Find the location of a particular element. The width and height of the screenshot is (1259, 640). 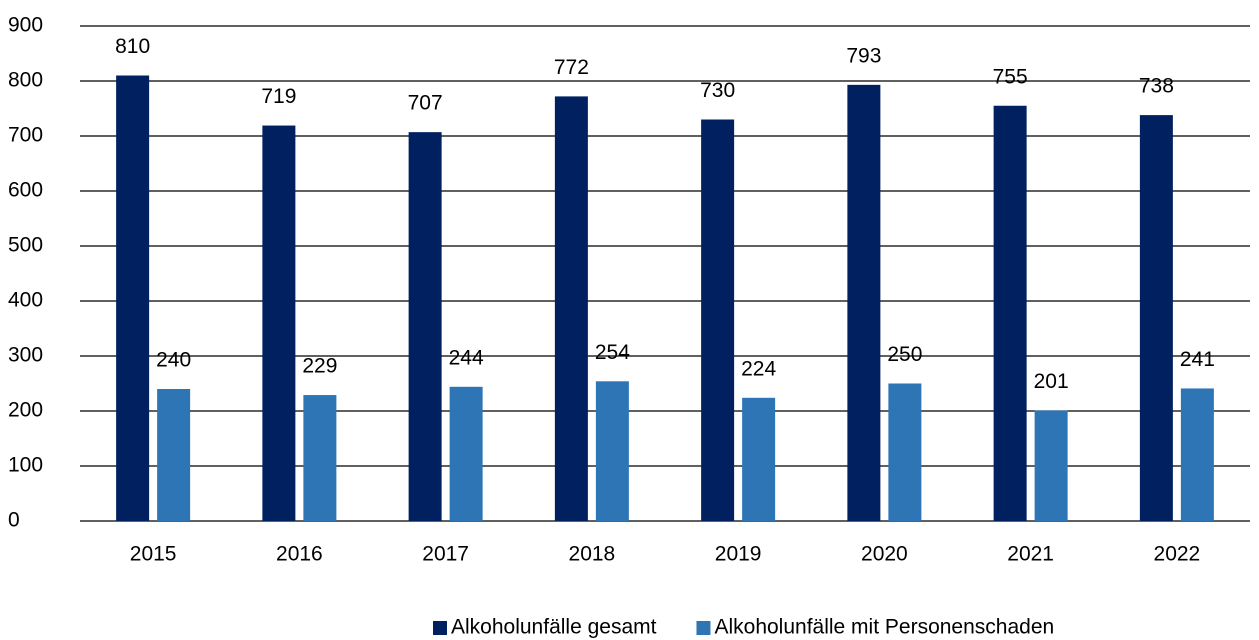

data-label: 810 is located at coordinates (132, 46).